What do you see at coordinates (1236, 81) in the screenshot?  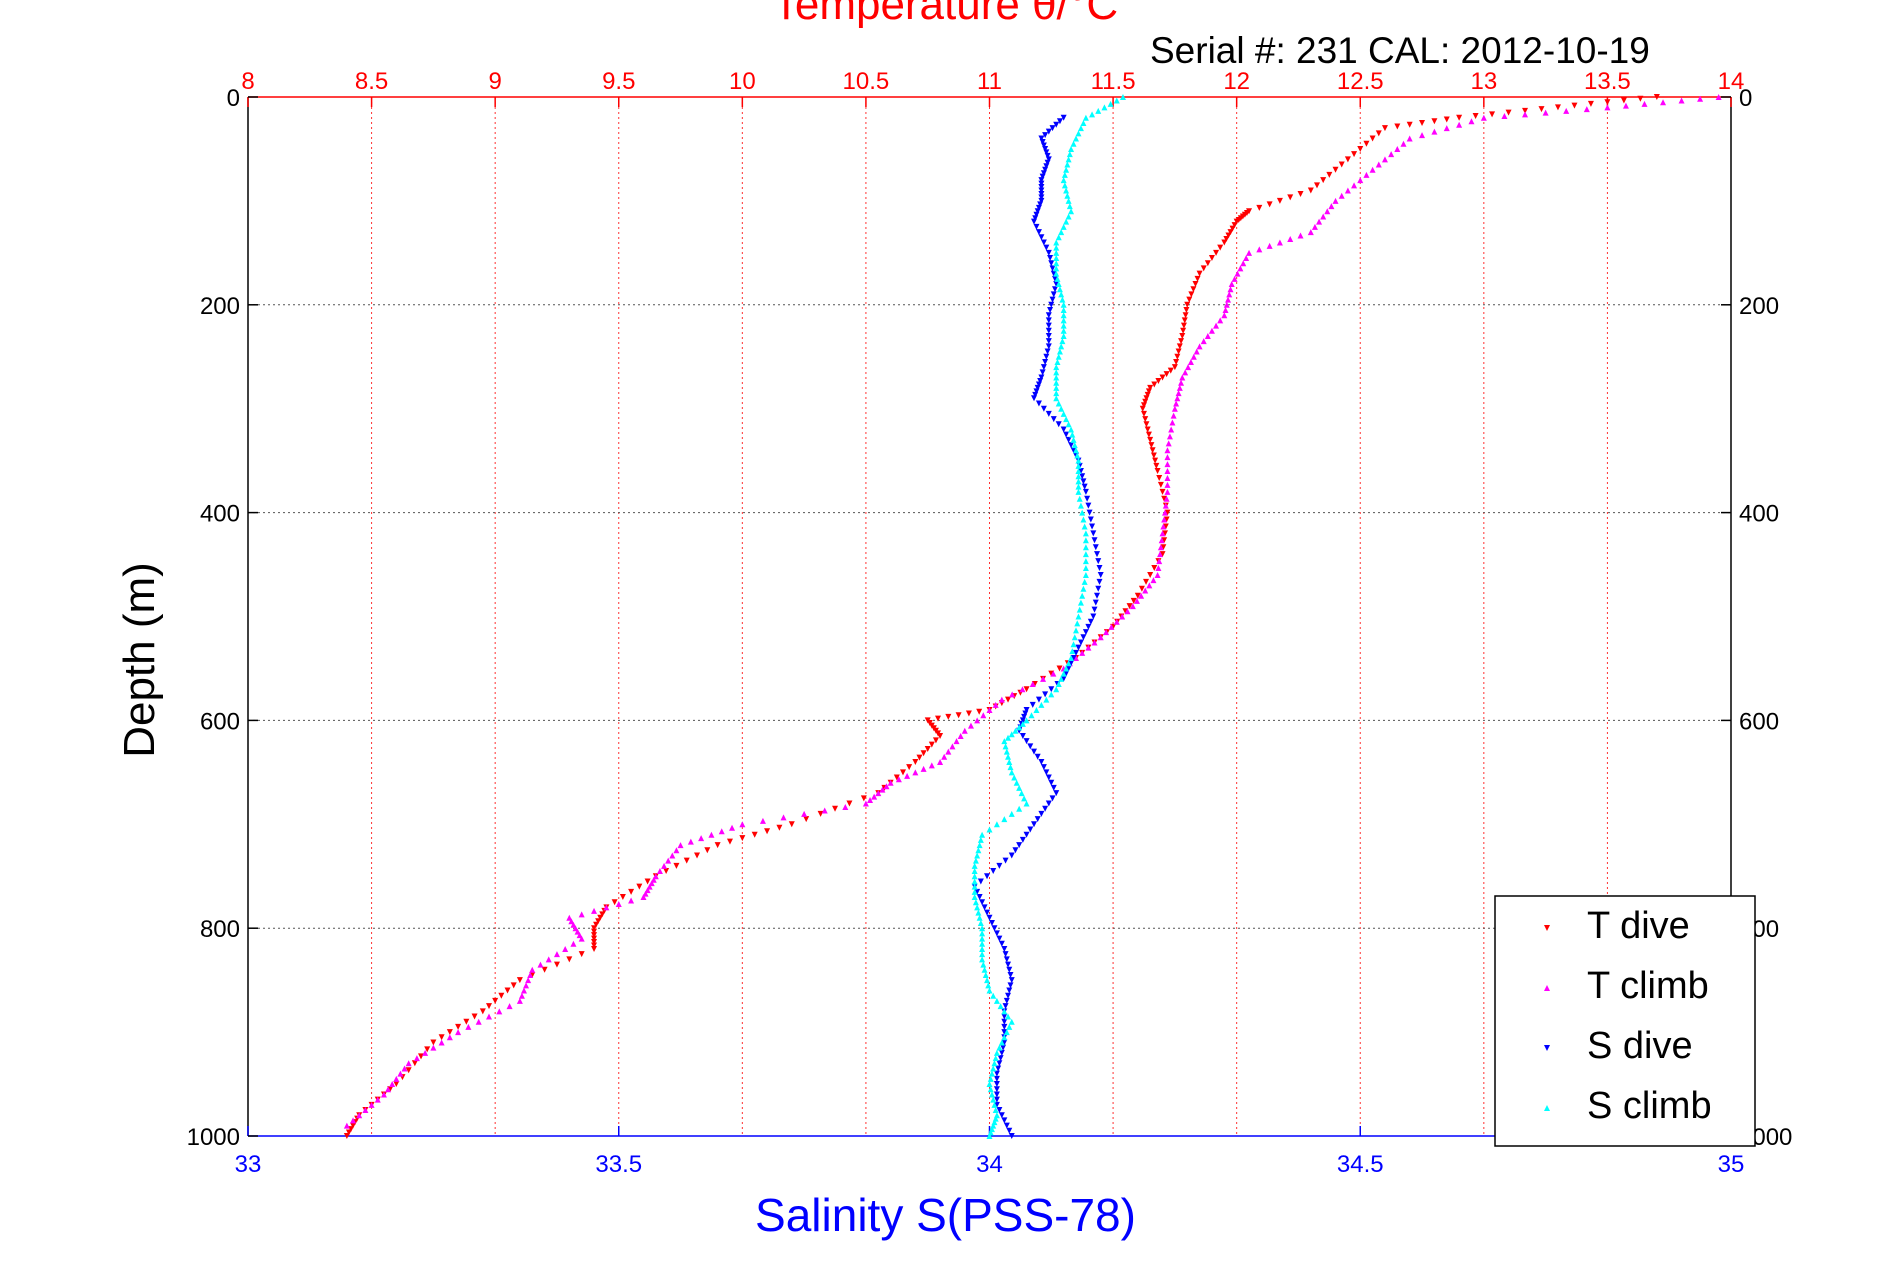 I see `temperature-tick-label: 12` at bounding box center [1236, 81].